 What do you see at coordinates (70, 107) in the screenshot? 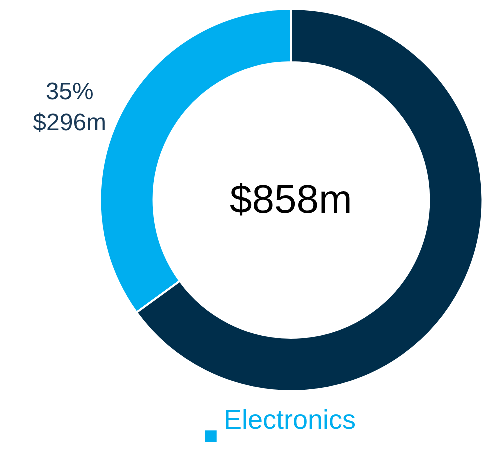
I see `data-label: 35% $296m` at bounding box center [70, 107].